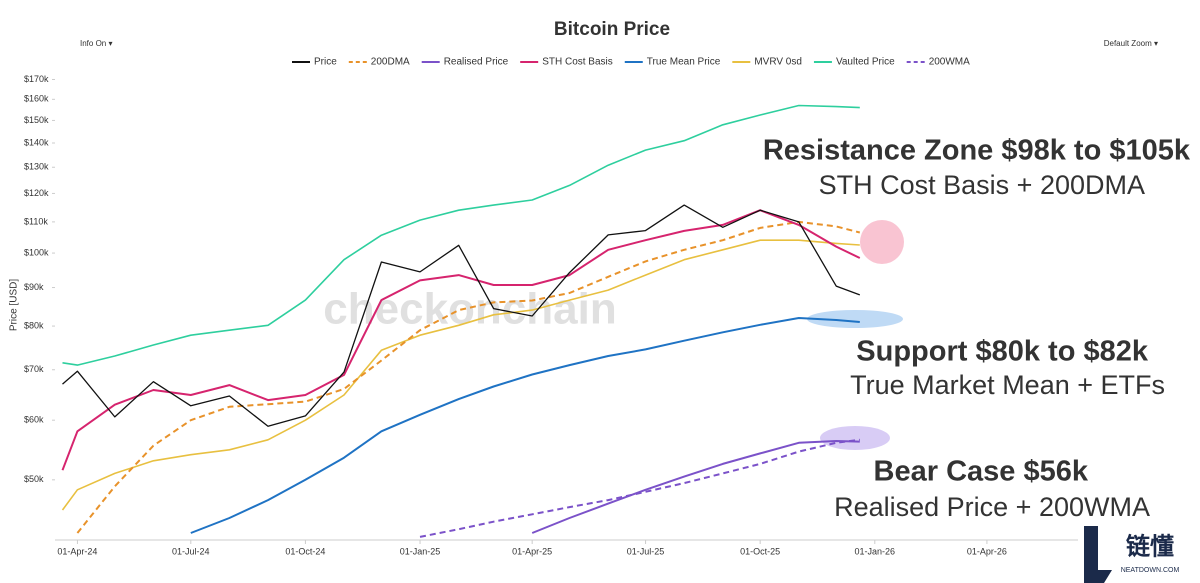 The width and height of the screenshot is (1200, 583). What do you see at coordinates (34, 479) in the screenshot?
I see `y-tick-label: $50k` at bounding box center [34, 479].